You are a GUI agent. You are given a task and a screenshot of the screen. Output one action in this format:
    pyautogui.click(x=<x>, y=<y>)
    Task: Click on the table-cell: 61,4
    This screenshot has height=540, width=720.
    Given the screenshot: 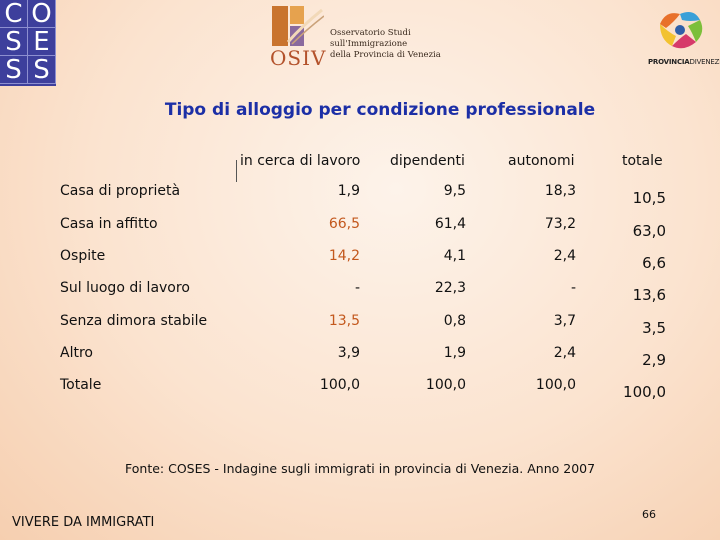 What is the action you would take?
    pyautogui.click(x=450, y=224)
    